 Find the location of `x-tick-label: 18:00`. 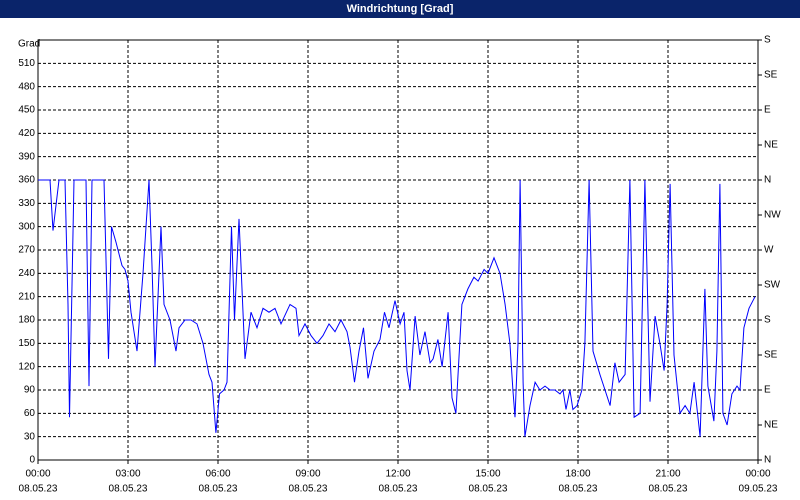

x-tick-label: 18:00 is located at coordinates (577, 474).